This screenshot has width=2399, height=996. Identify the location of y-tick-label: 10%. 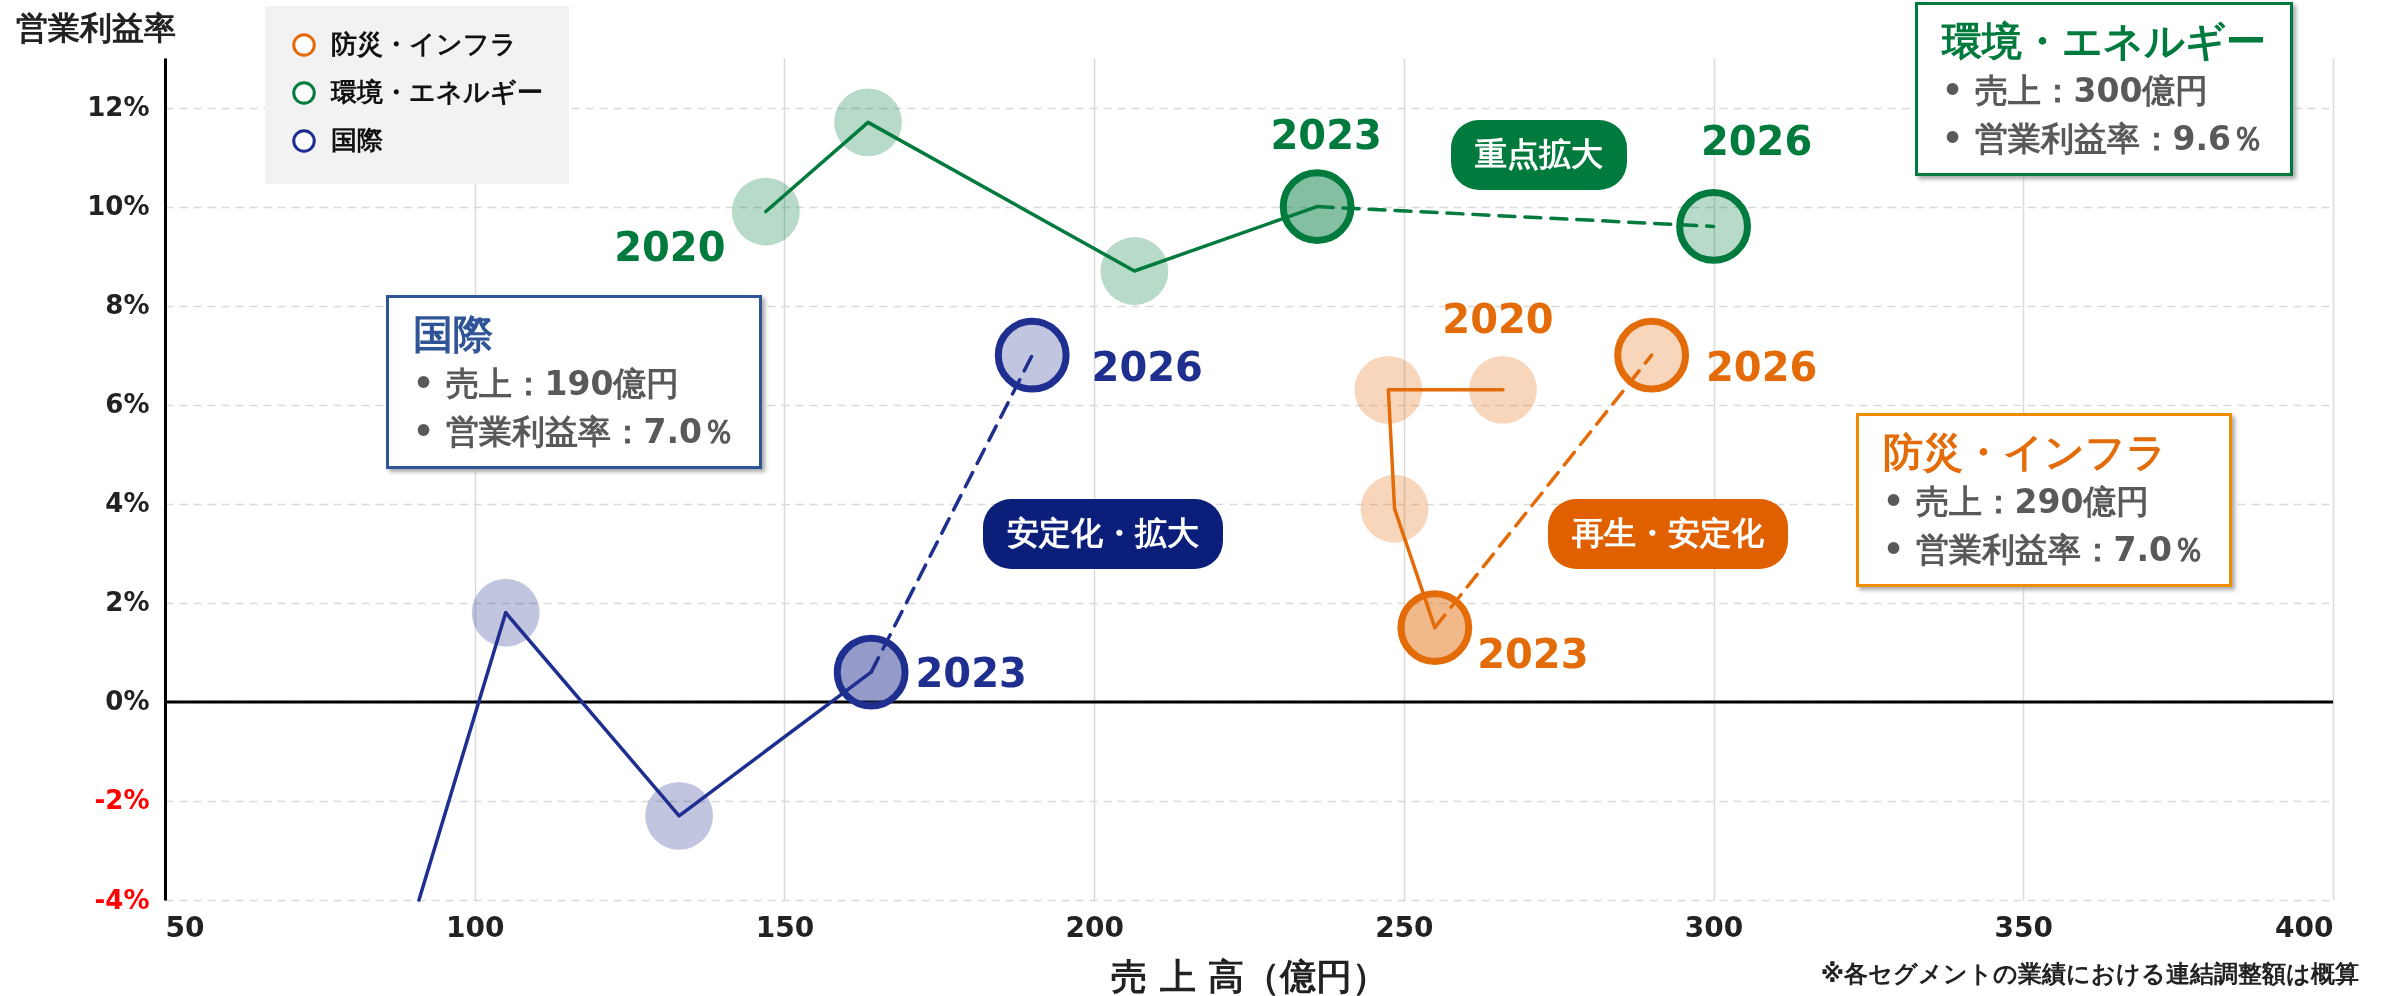
(118, 206).